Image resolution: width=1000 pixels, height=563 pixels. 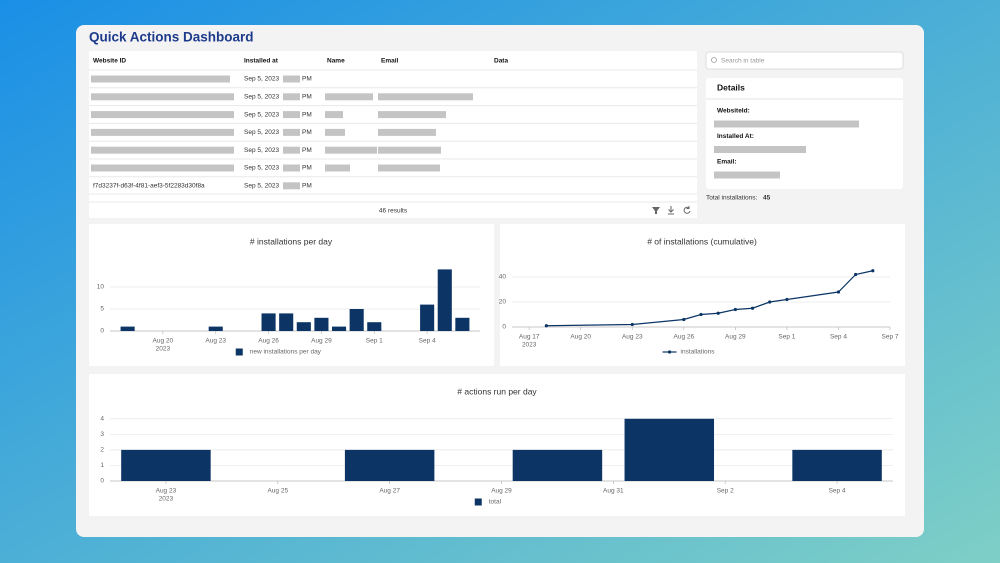 I want to click on legend-label: new installations per day, so click(x=286, y=352).